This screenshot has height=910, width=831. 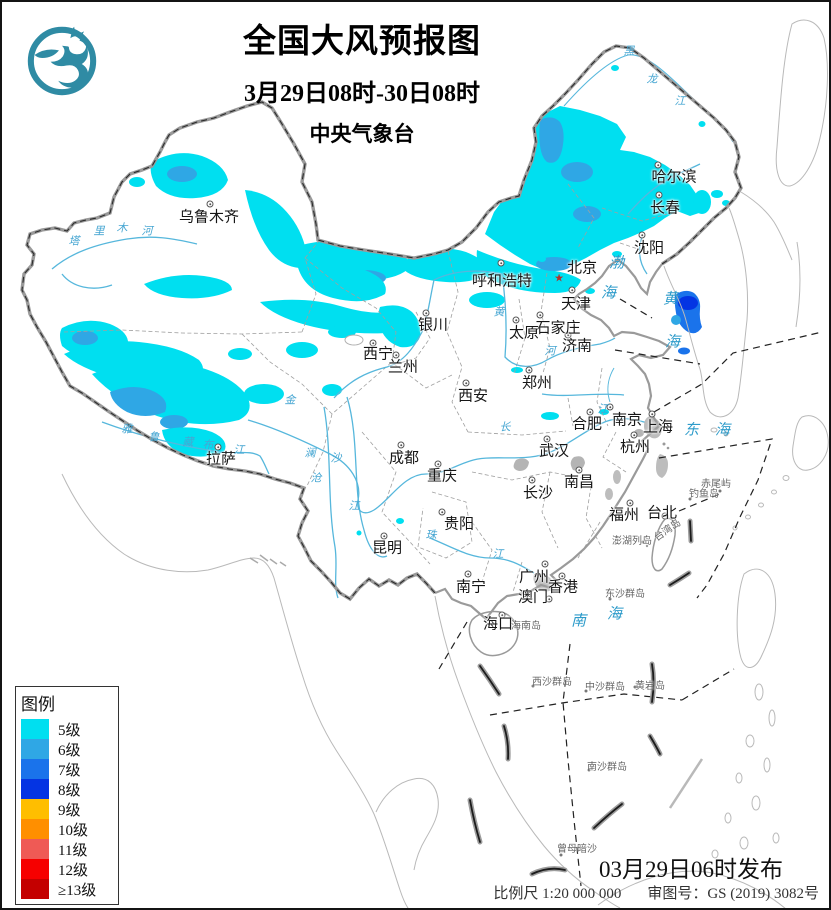 What do you see at coordinates (69, 869) in the screenshot?
I see `legend-row: 12级` at bounding box center [69, 869].